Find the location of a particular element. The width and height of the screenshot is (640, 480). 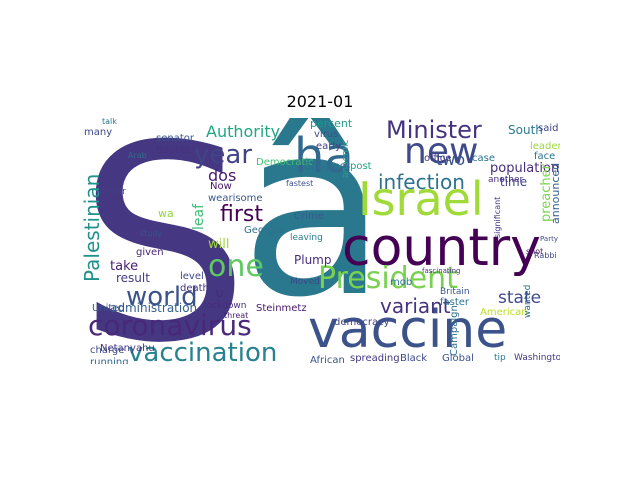

word-united: United is located at coordinates (108, 308).